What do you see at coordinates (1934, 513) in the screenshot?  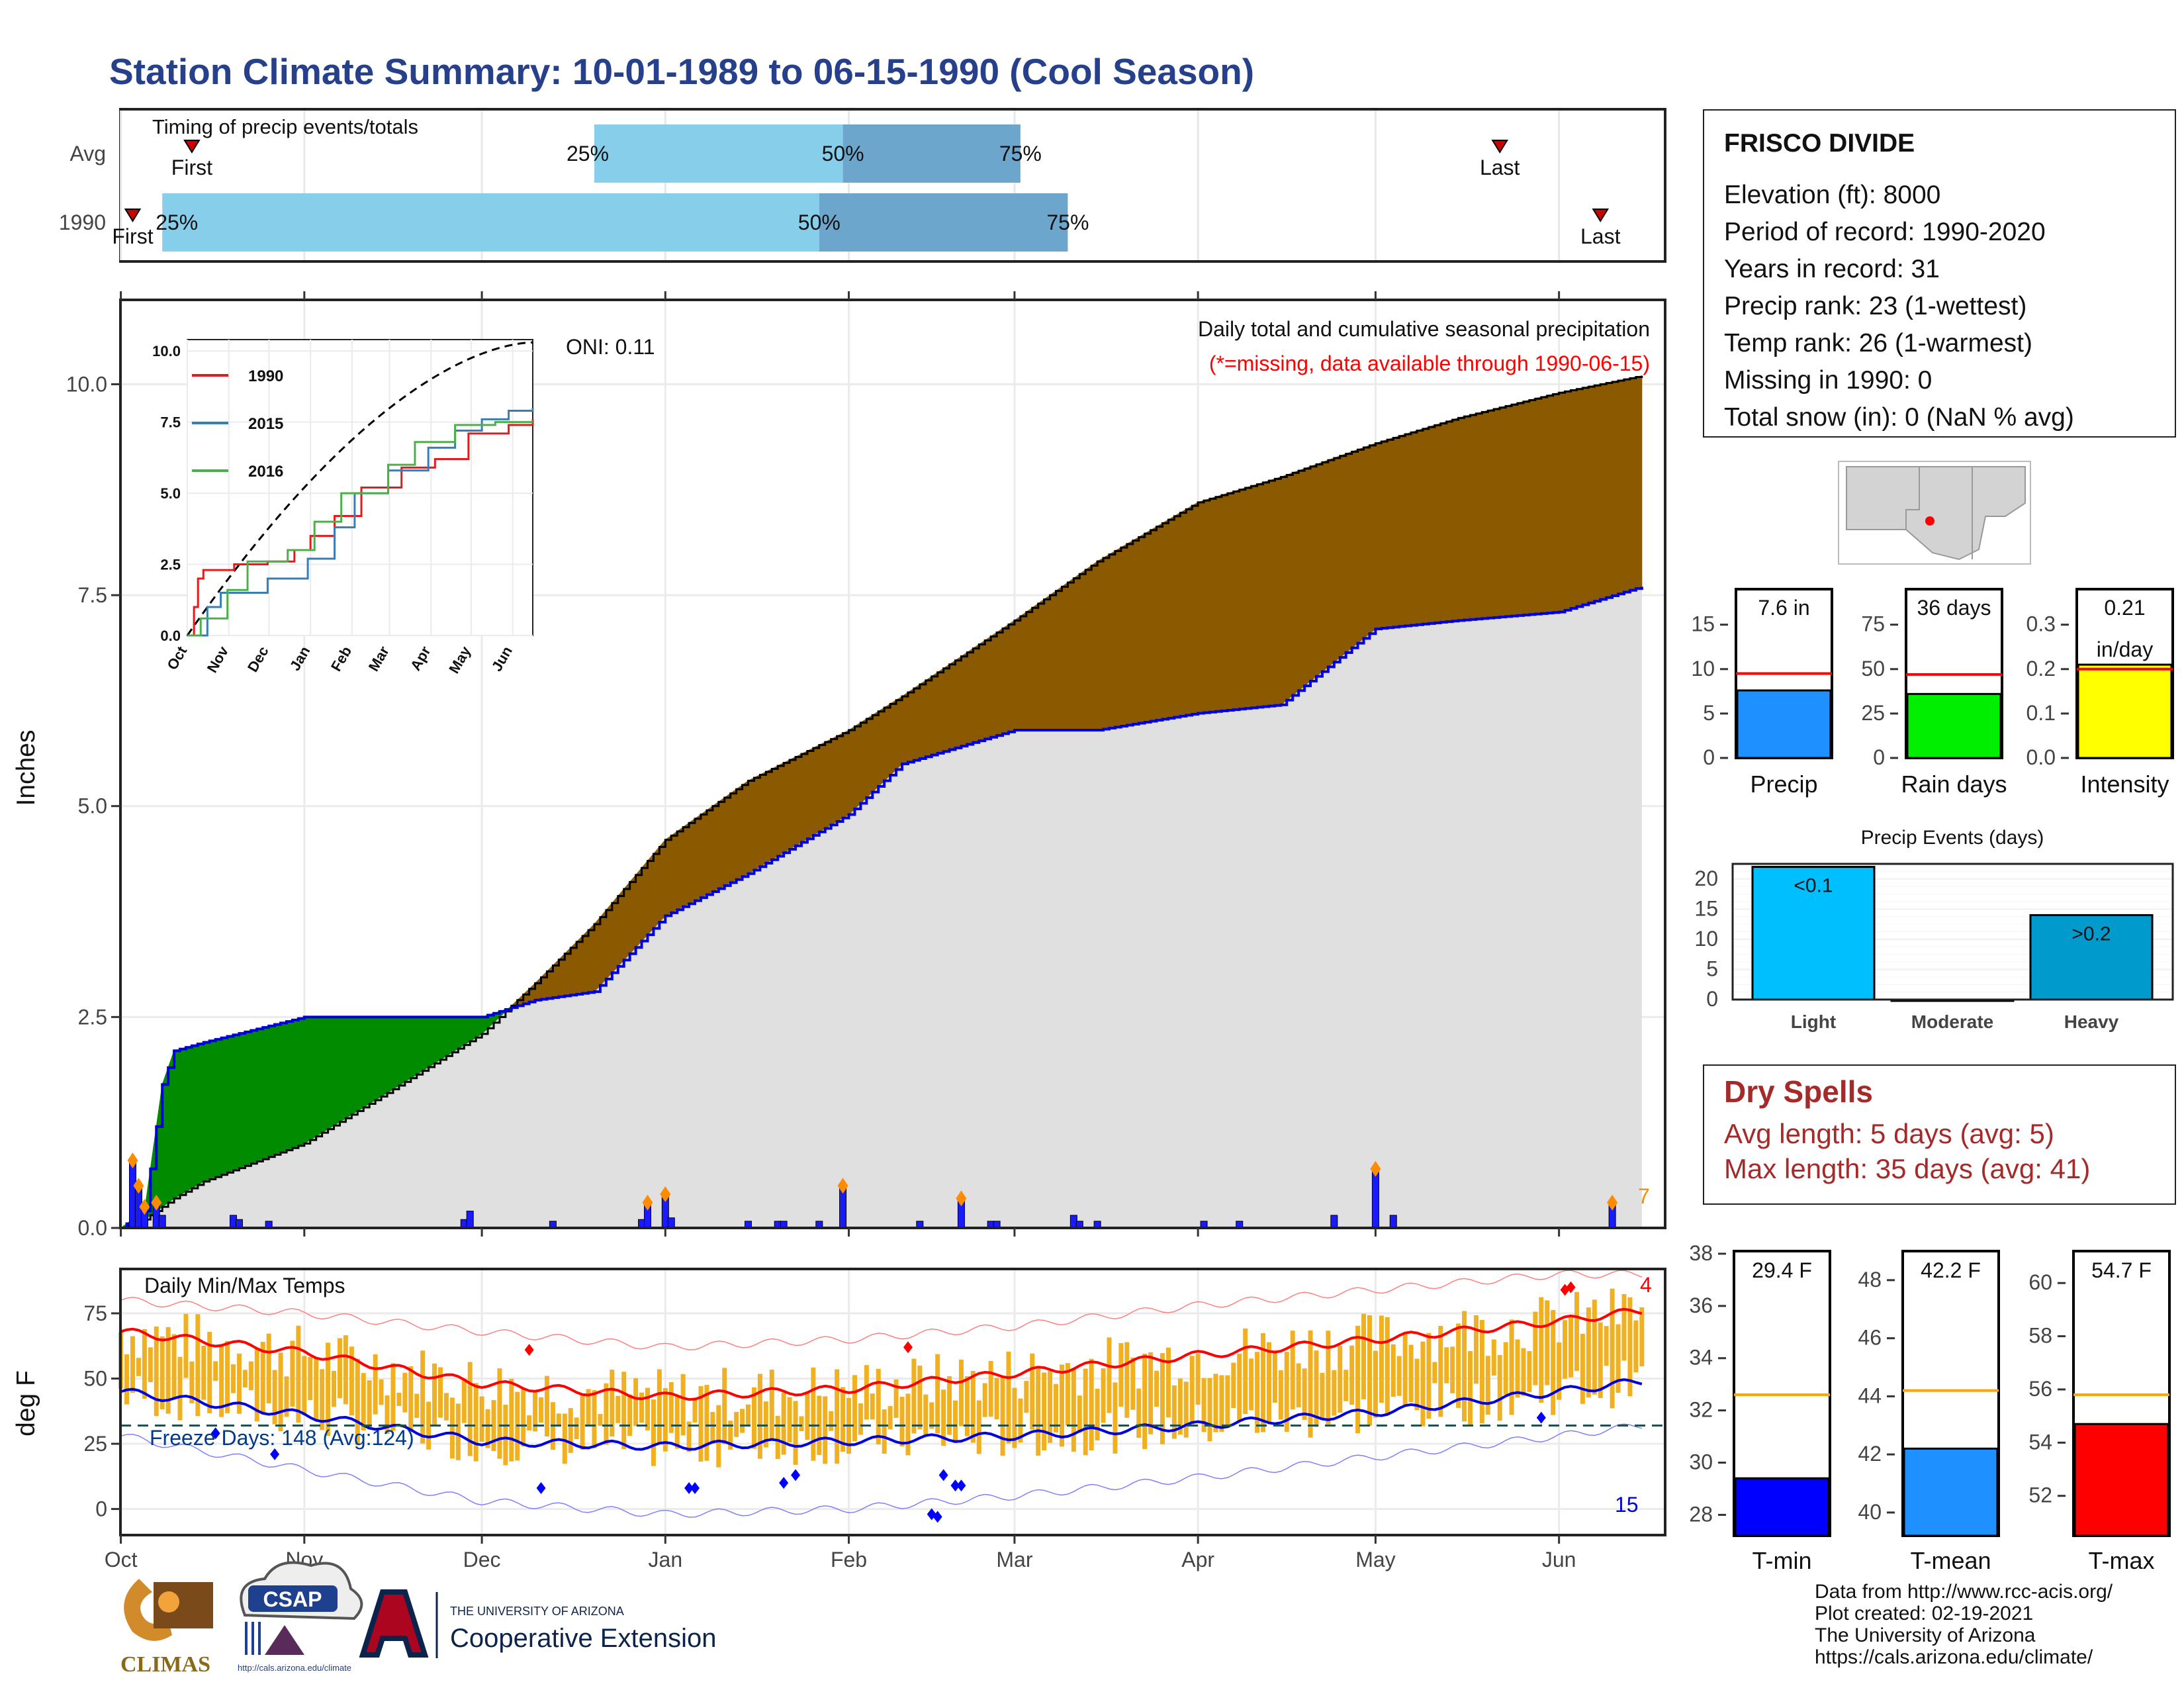 I see `station-map` at bounding box center [1934, 513].